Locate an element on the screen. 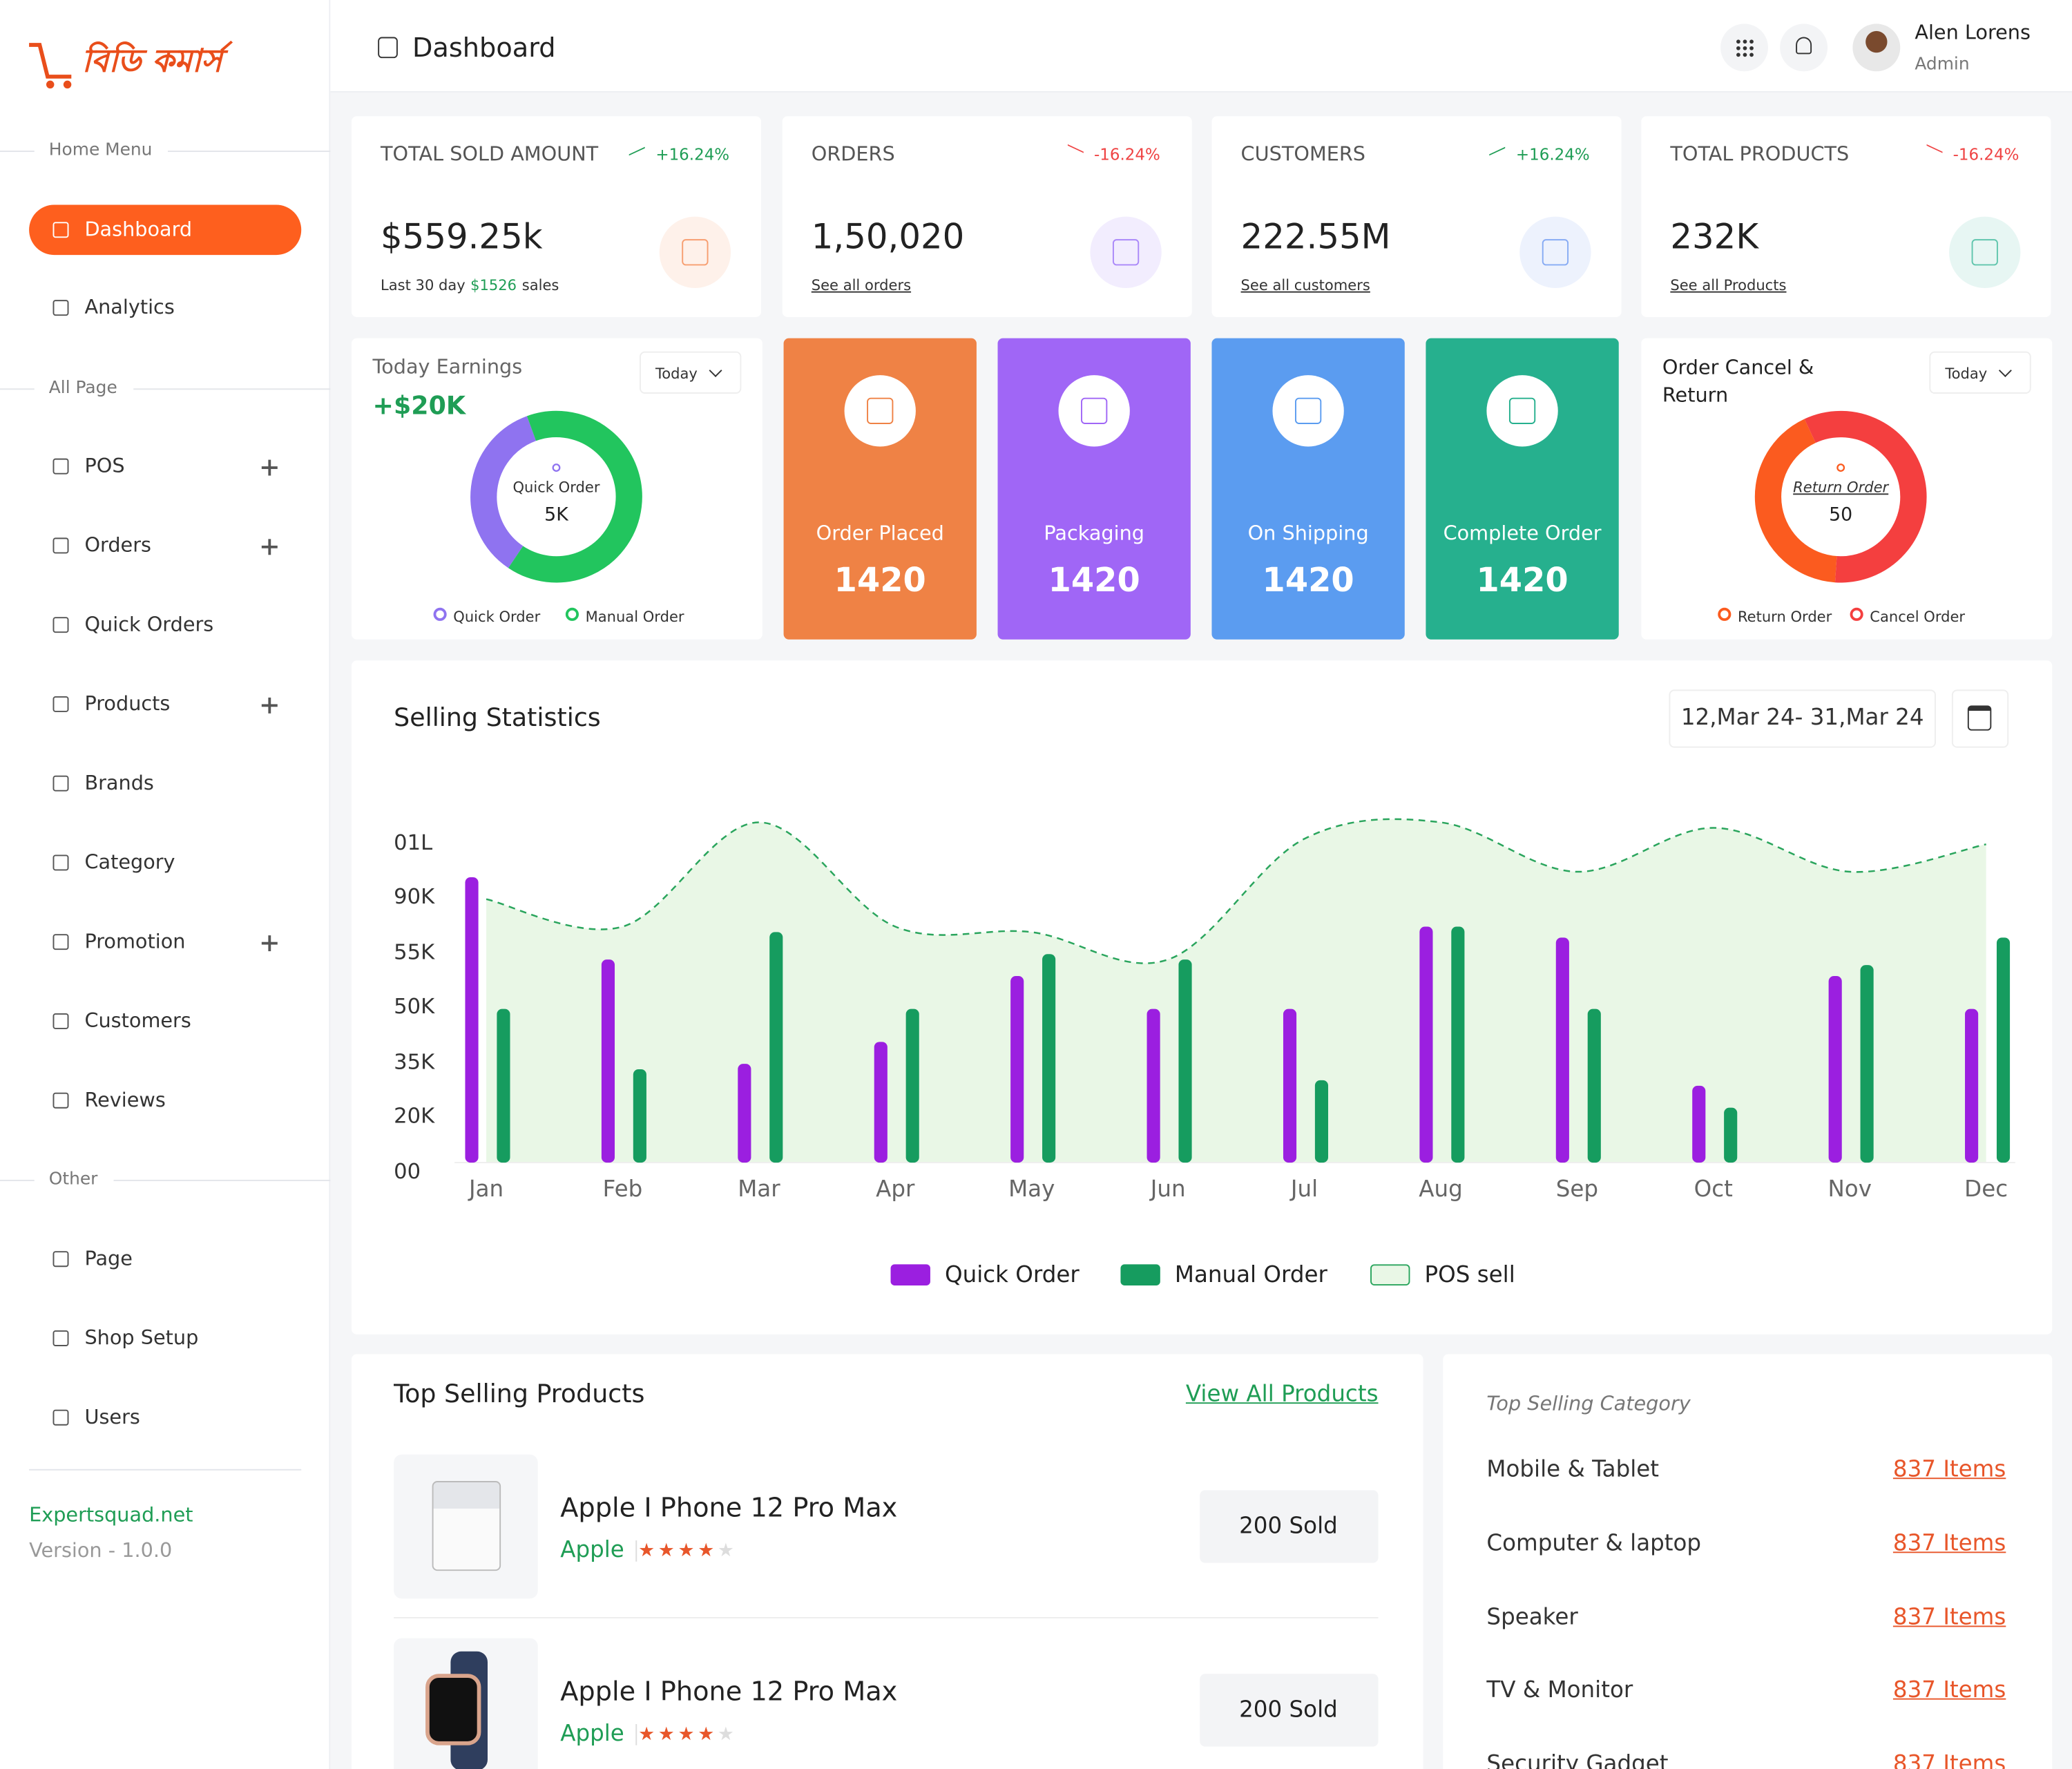 The height and width of the screenshot is (1769, 2072). stat-note: See all customers is located at coordinates (1305, 285).